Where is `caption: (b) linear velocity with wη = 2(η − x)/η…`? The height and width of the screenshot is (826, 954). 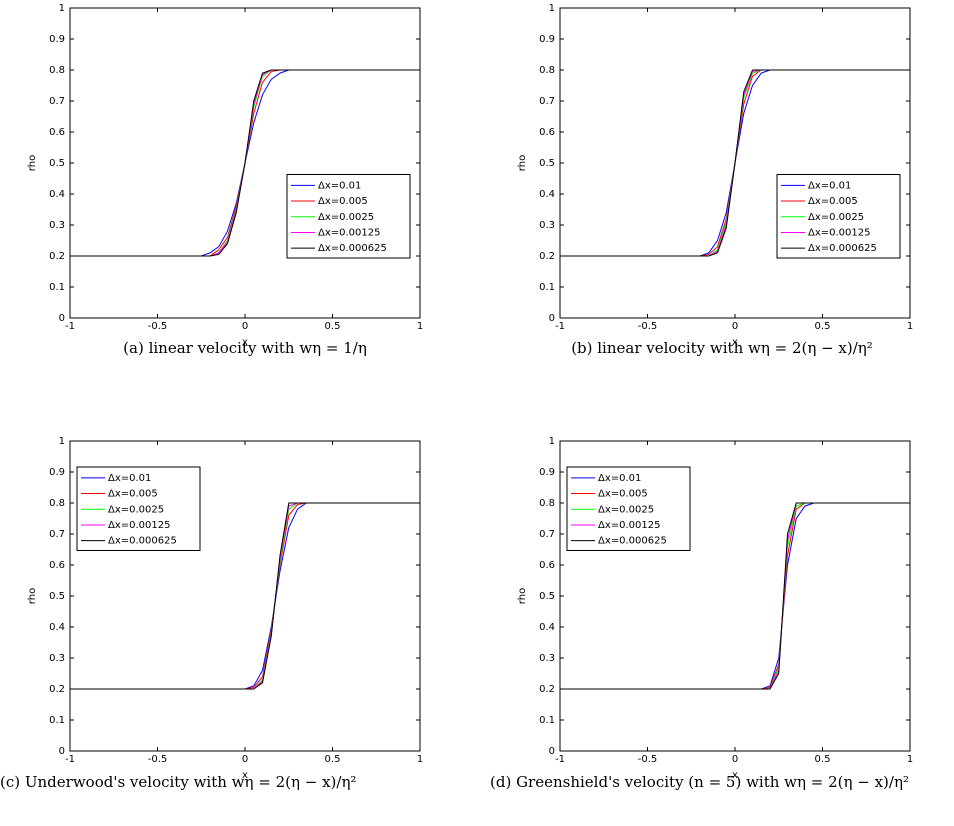 caption: (b) linear velocity with wη = 2(η − x)/η… is located at coordinates (722, 348).